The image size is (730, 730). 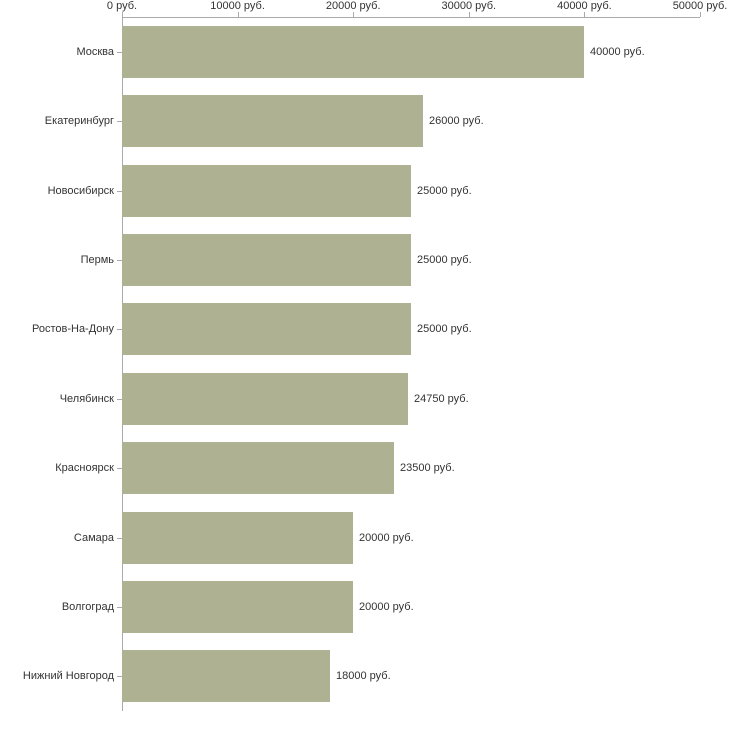 What do you see at coordinates (456, 121) in the screenshot?
I see `bar-value-label: 26000 руб.` at bounding box center [456, 121].